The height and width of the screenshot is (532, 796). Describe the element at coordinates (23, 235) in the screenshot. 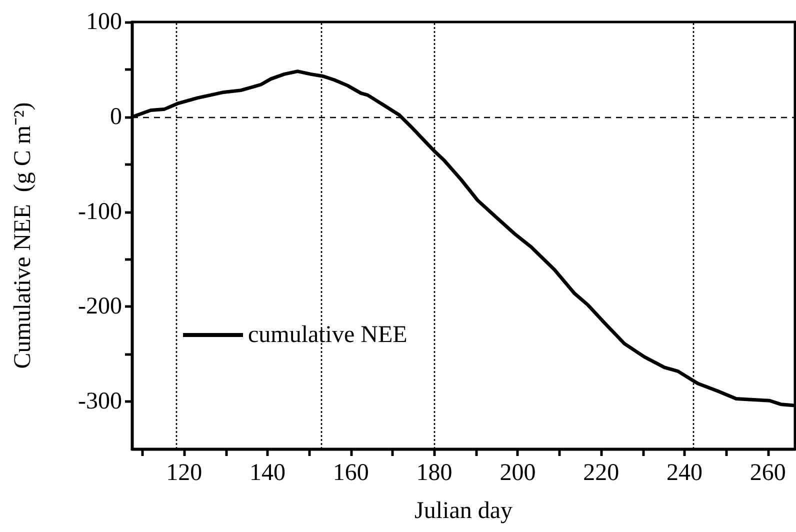

I see `y-axis-title: Cumulative NEE (g C m⁻²)` at that location.